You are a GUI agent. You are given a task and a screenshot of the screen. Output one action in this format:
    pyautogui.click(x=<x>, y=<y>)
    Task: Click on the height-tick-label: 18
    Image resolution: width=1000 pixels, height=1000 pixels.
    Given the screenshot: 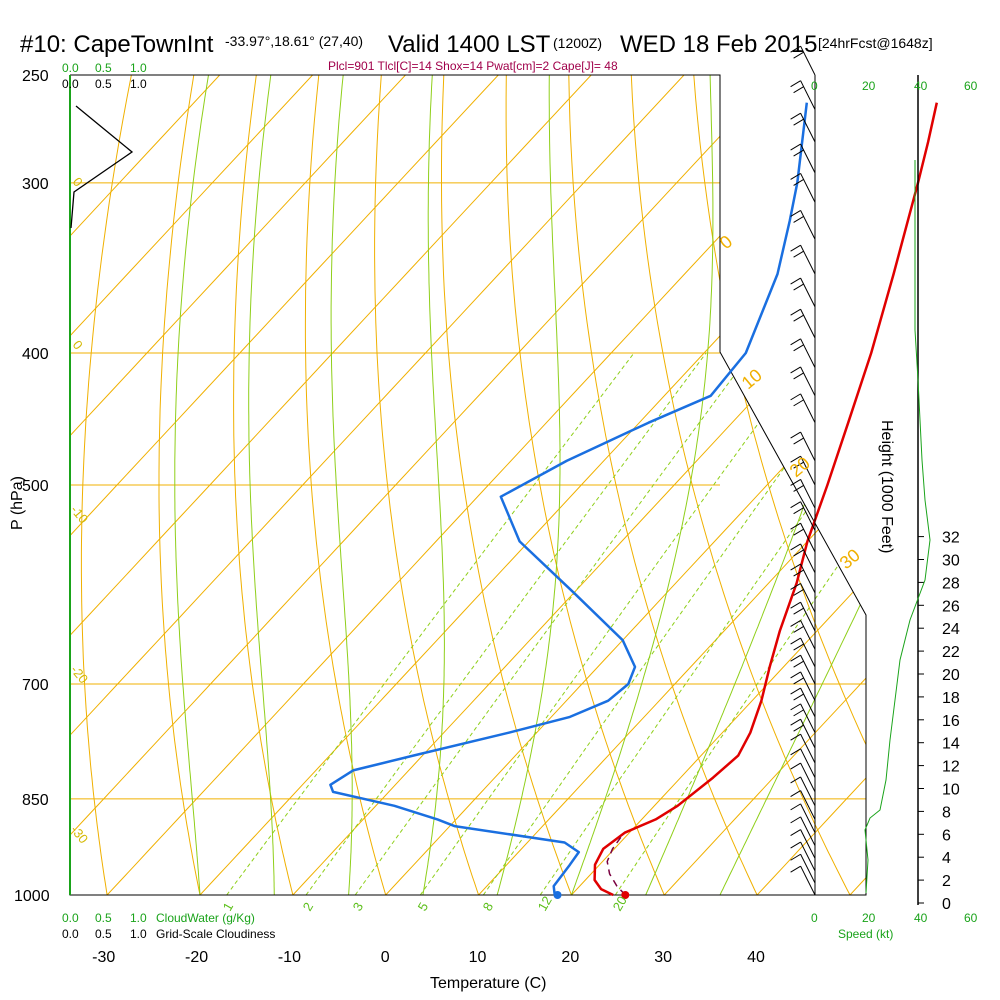 What is the action you would take?
    pyautogui.click(x=951, y=698)
    